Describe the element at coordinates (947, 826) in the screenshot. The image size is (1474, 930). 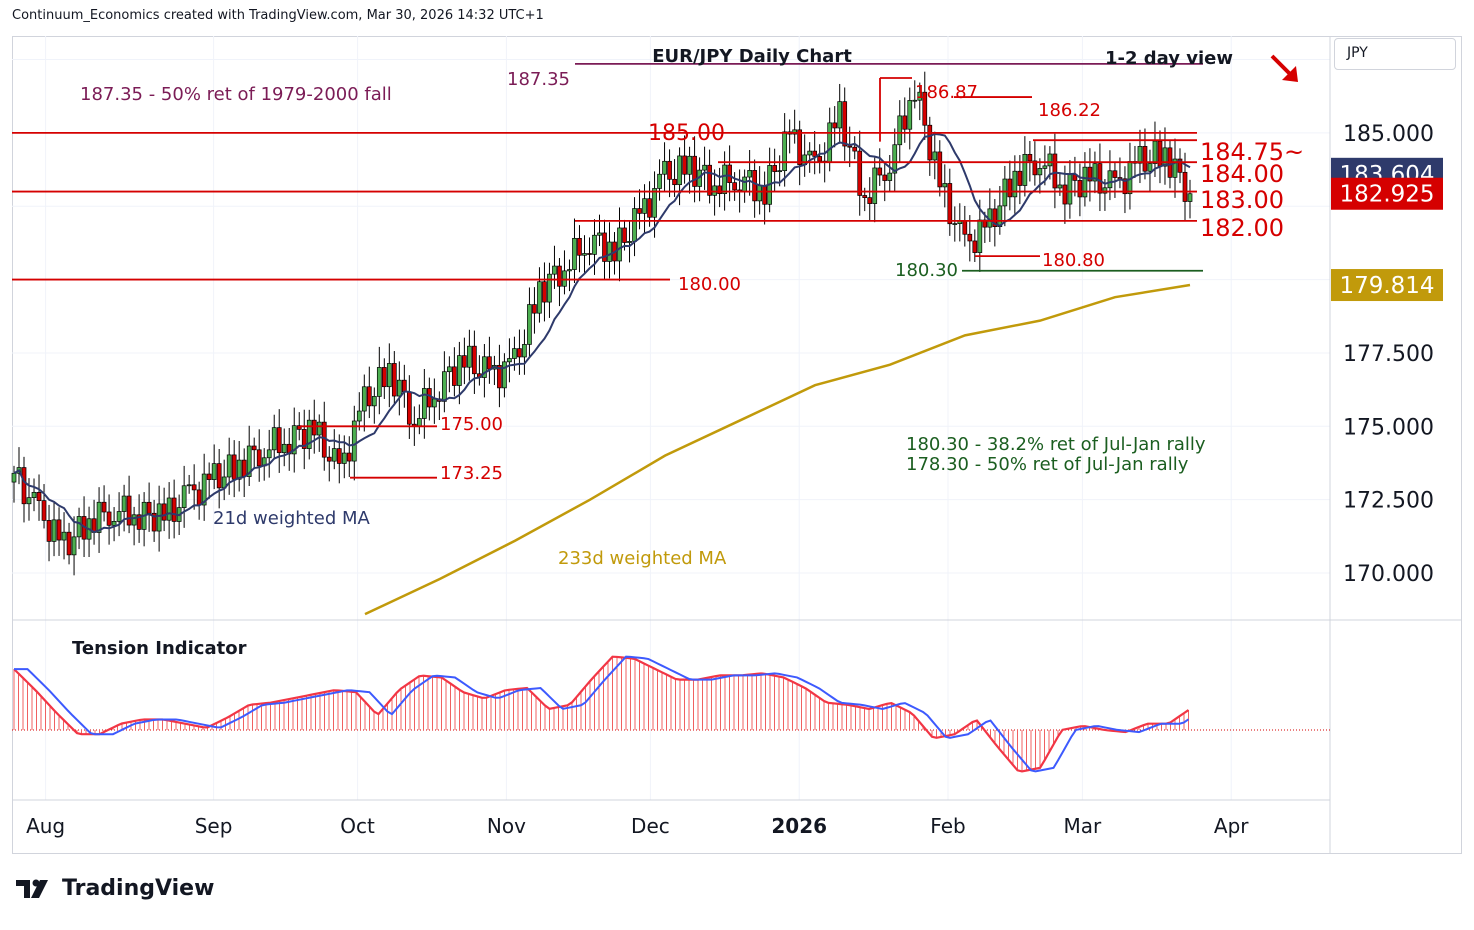
I see `x-tick-label: Feb` at that location.